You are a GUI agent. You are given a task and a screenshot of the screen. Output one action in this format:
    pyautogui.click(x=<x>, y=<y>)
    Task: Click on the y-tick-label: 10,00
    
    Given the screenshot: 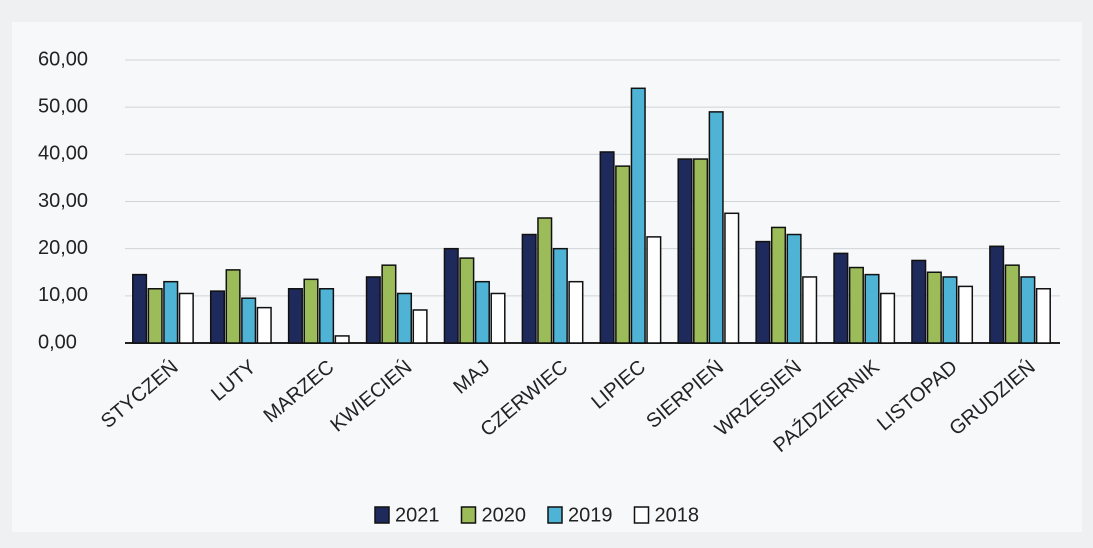 What is the action you would take?
    pyautogui.click(x=63, y=295)
    